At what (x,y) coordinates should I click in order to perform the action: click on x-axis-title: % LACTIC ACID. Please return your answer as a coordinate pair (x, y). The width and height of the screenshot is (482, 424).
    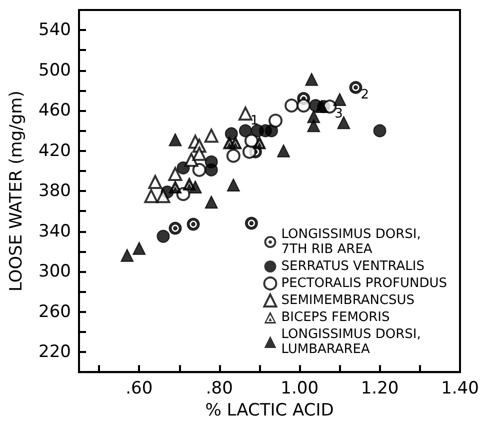
    Looking at the image, I should click on (269, 410).